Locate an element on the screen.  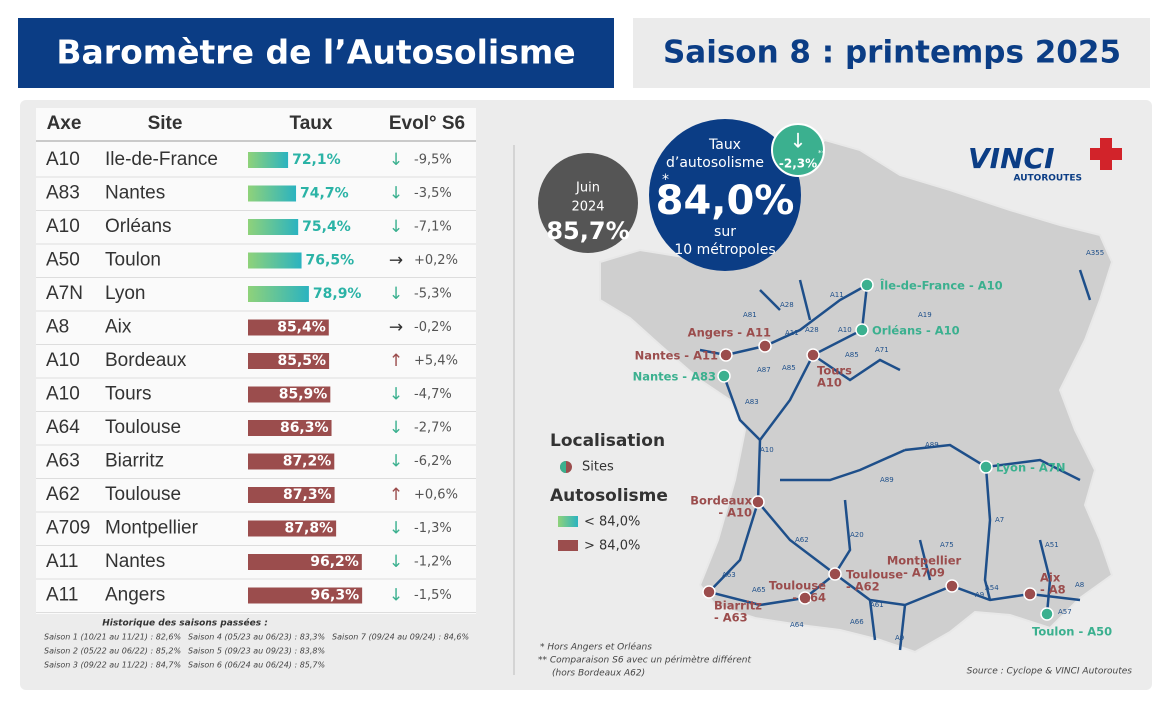
previous-year: 2024 is located at coordinates (587, 207).